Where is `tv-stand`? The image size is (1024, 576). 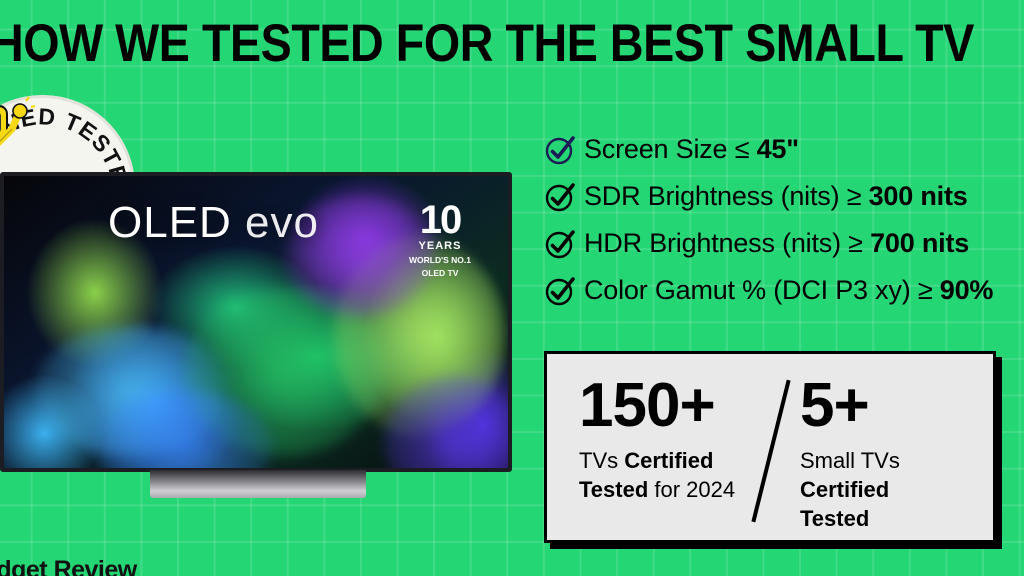
tv-stand is located at coordinates (258, 484).